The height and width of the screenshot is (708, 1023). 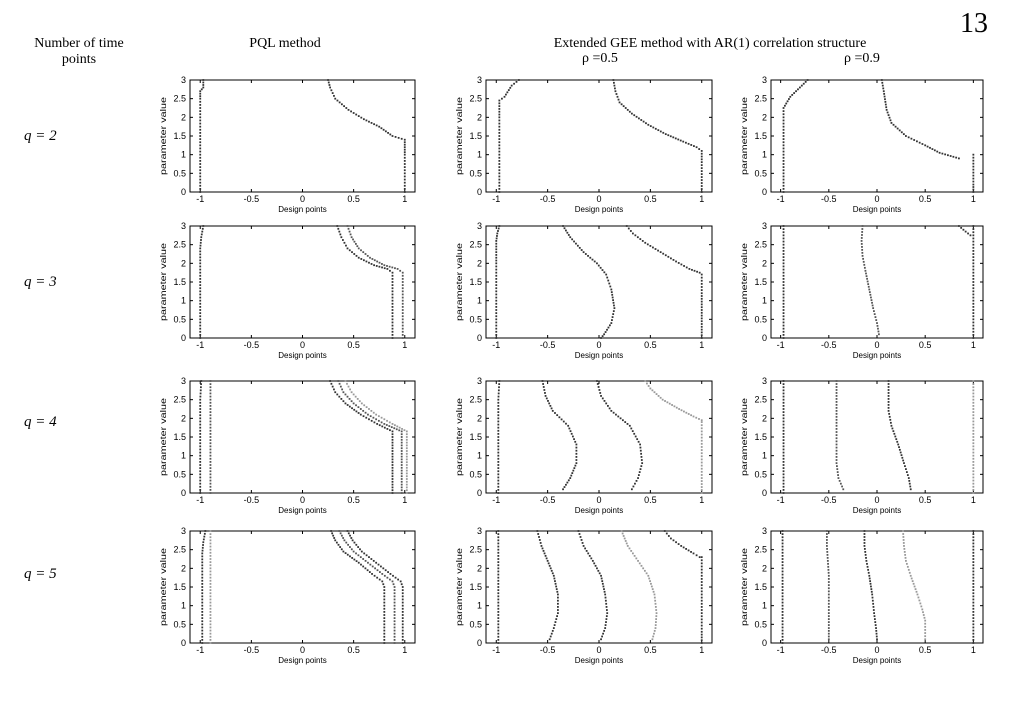 What do you see at coordinates (200, 192) in the screenshot?
I see `q2-pql-curve-0-point` at bounding box center [200, 192].